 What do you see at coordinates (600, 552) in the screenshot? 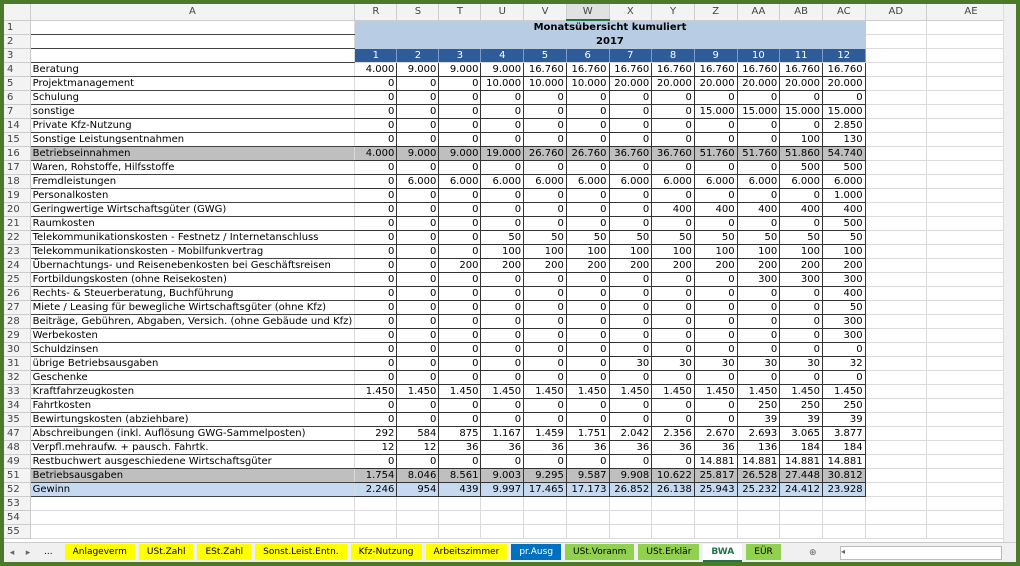
I see `sheet-tab: USt.Voranm` at bounding box center [600, 552].